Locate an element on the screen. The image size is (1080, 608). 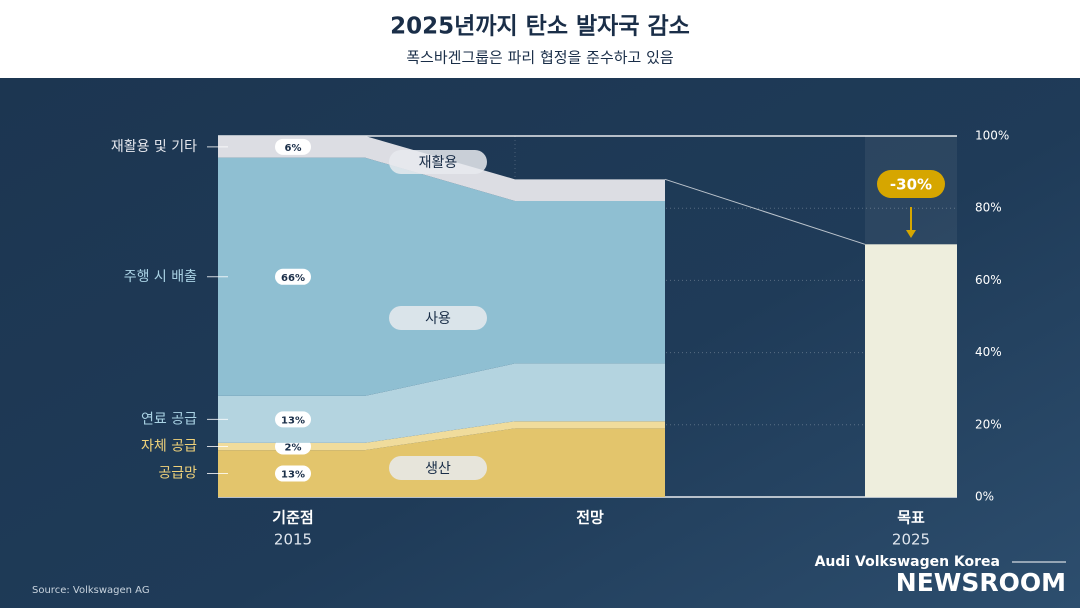
x-tick-label: 전망 is located at coordinates (590, 518).